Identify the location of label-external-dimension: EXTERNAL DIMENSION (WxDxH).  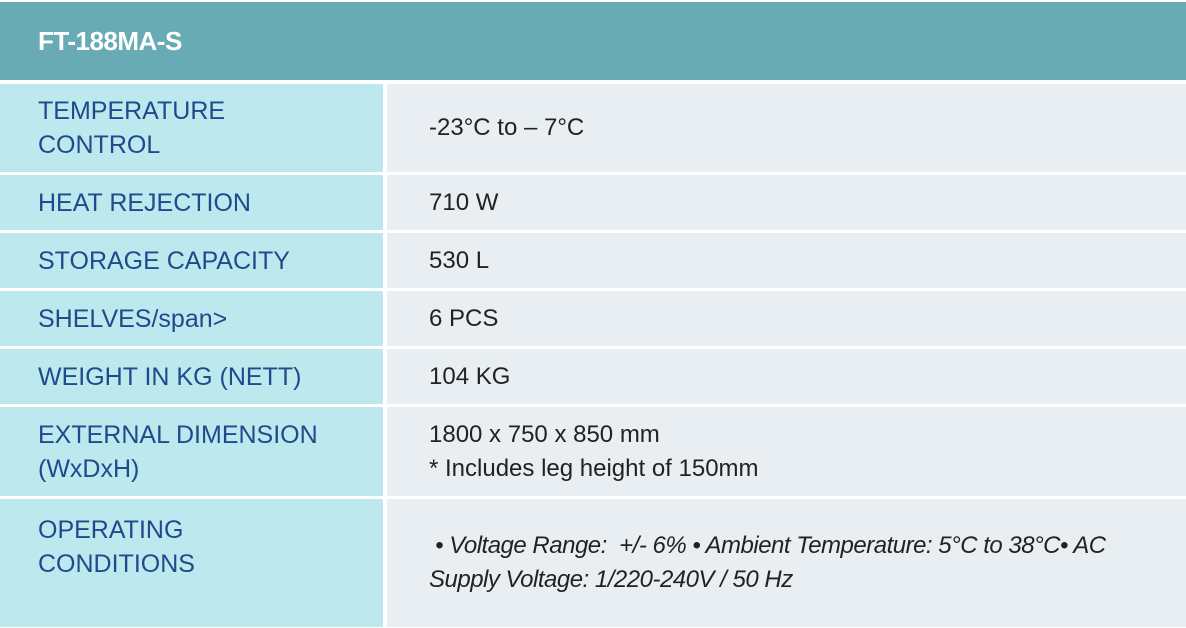
(191, 451).